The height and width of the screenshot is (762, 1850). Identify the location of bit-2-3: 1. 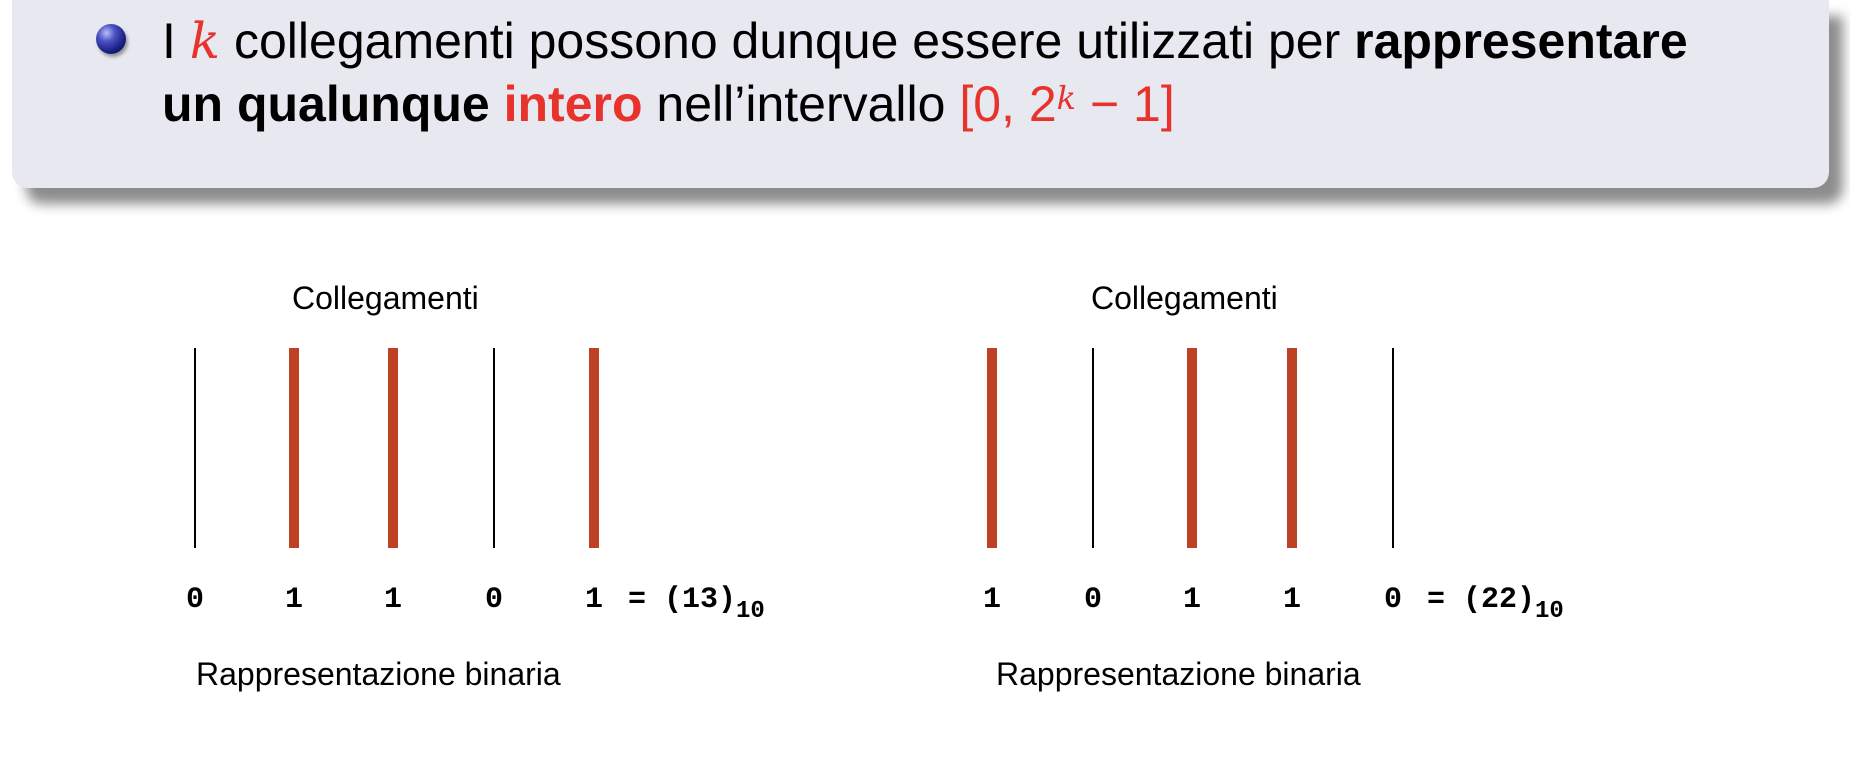
(1291, 600).